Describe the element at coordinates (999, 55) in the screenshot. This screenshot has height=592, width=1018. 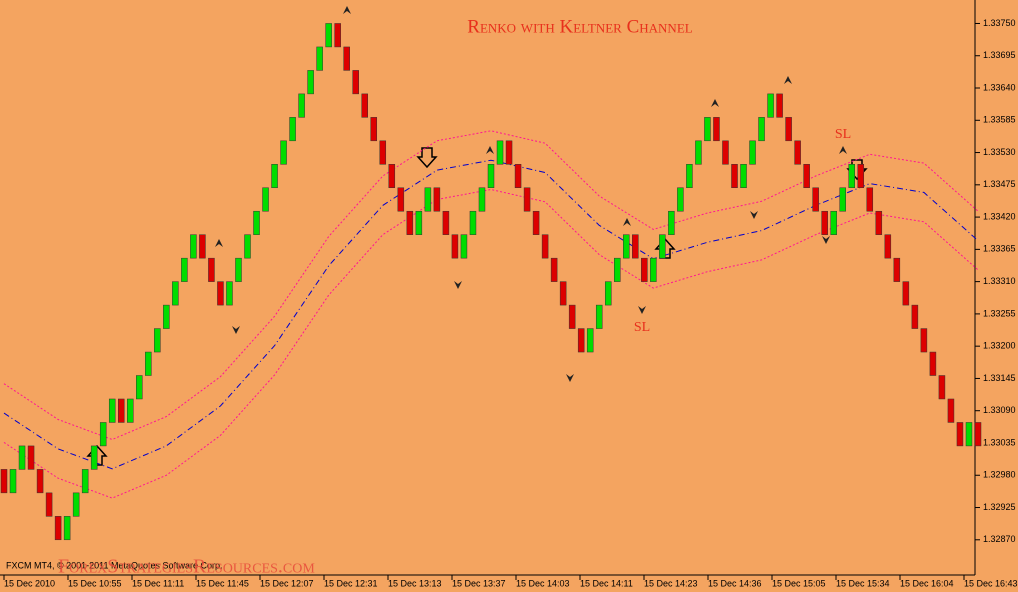
I see `y-tick-label: 1.33695` at that location.